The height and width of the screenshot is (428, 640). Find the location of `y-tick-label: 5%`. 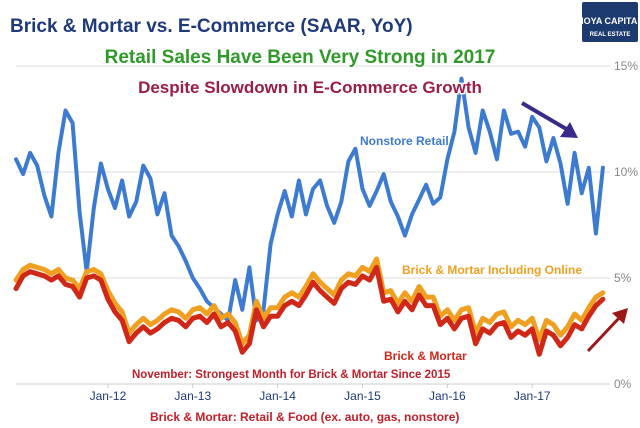

y-tick-label: 5% is located at coordinates (623, 278).